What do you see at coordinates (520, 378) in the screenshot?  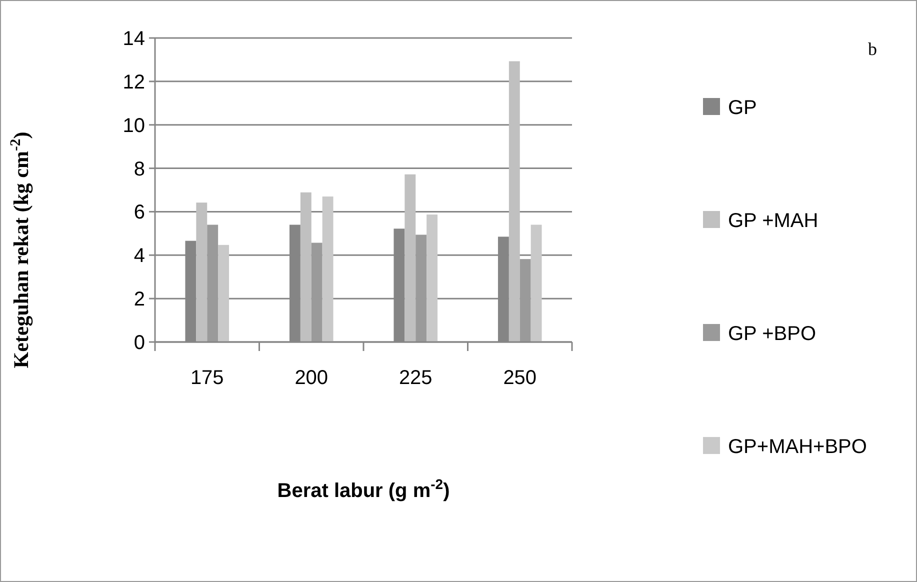 I see `x-tick-label: 250` at bounding box center [520, 378].